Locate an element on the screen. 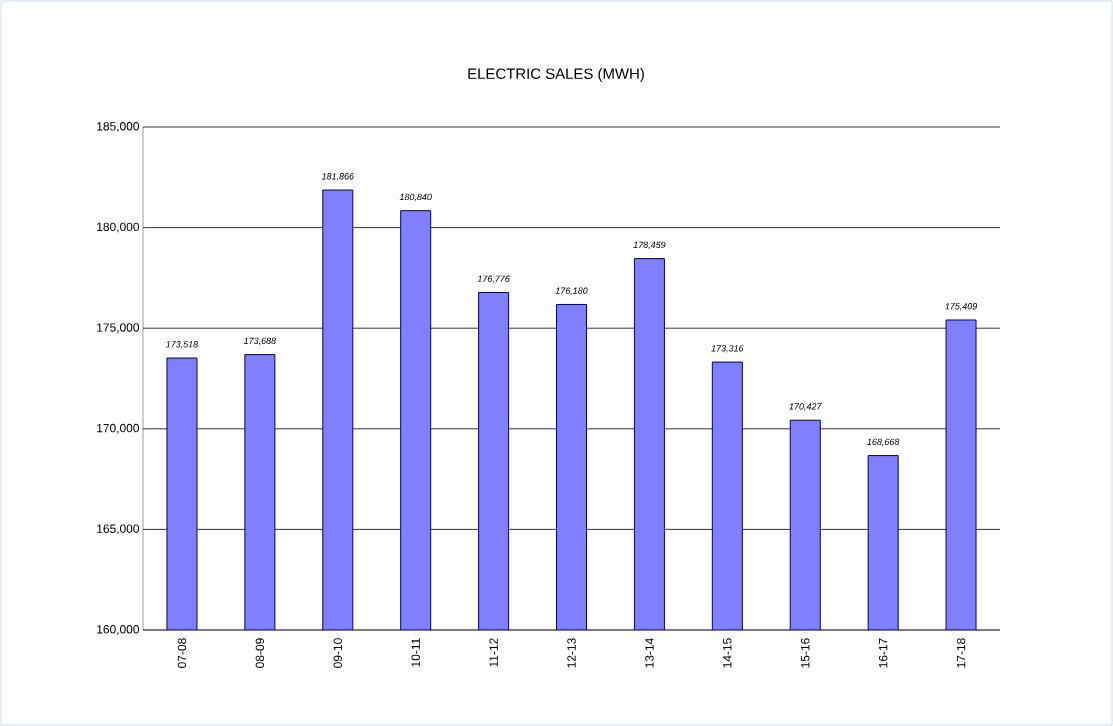  data-label: 170,427 is located at coordinates (805, 407).